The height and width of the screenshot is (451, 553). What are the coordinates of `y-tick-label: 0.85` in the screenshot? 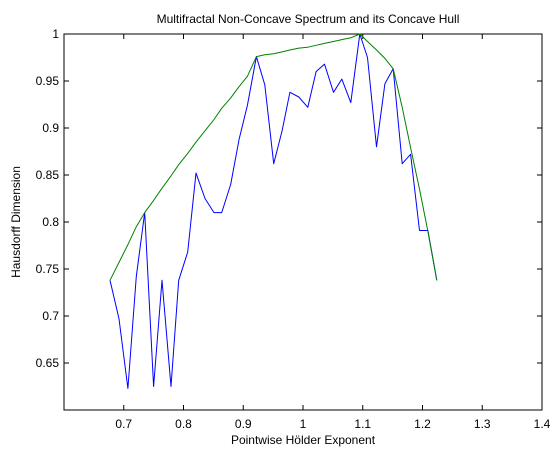 It's located at (48, 175).